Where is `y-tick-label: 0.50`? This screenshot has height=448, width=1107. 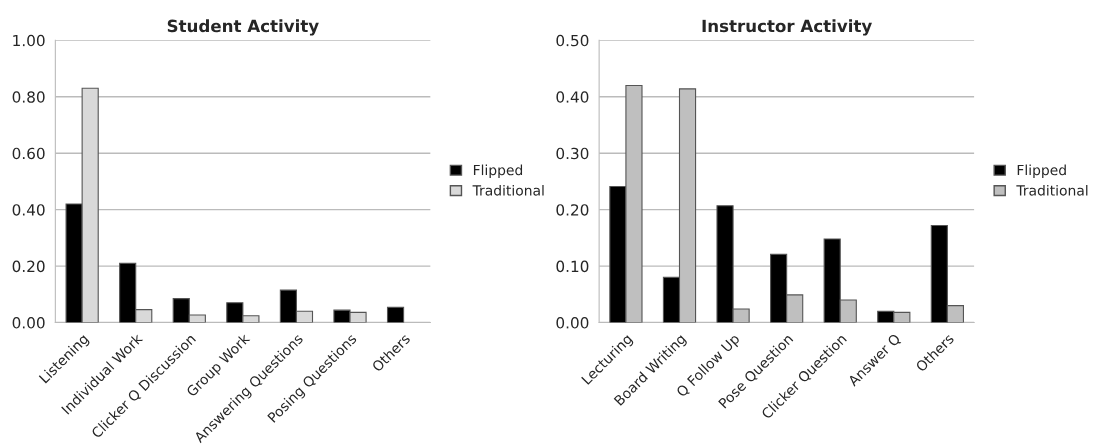 y-tick-label: 0.50 is located at coordinates (572, 40).